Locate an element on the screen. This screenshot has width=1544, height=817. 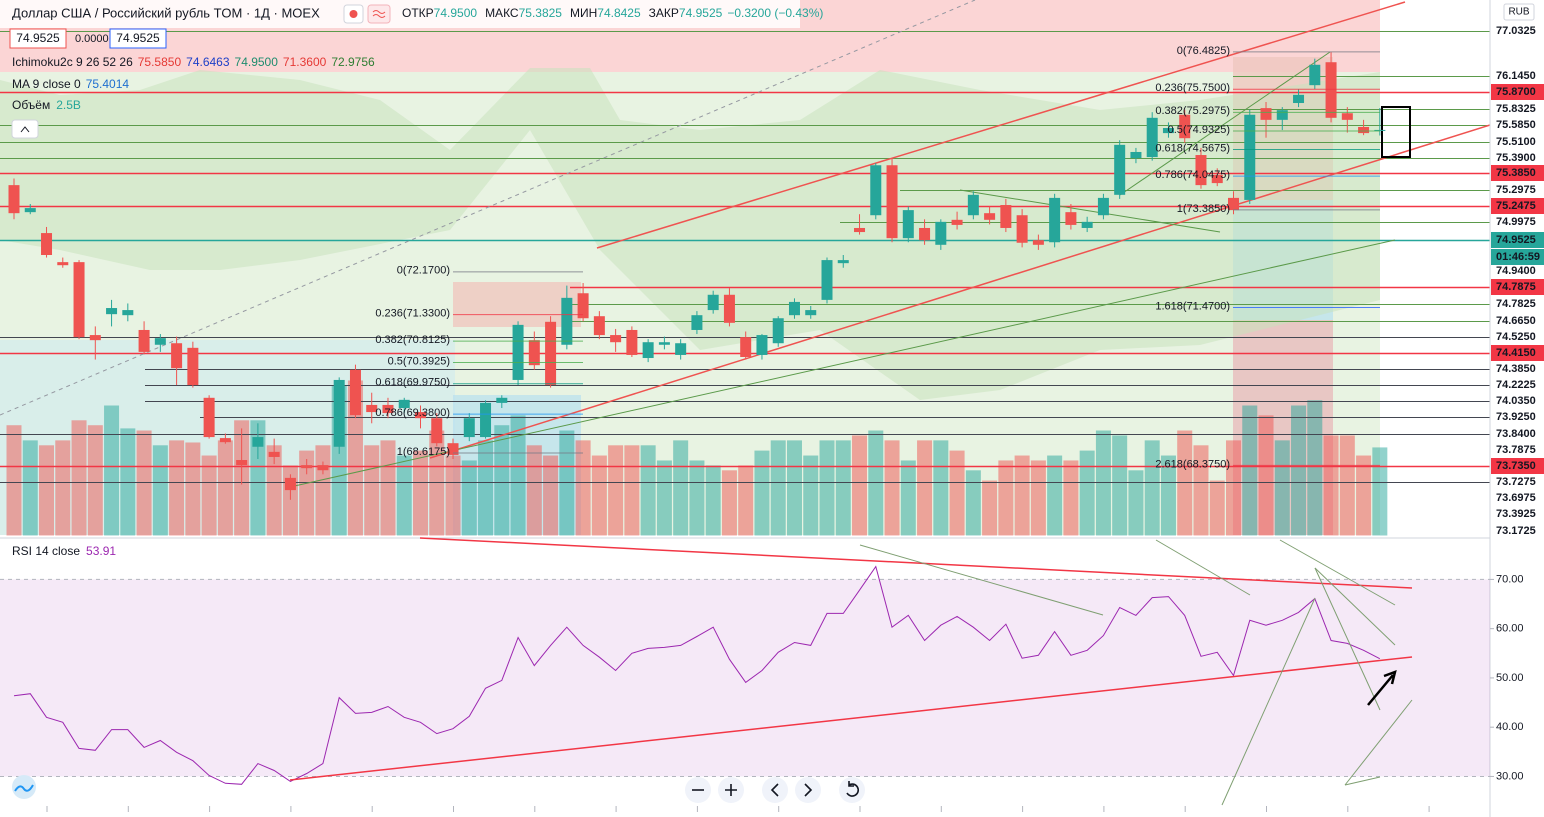
price-label: 75.3850 is located at coordinates (1516, 173).